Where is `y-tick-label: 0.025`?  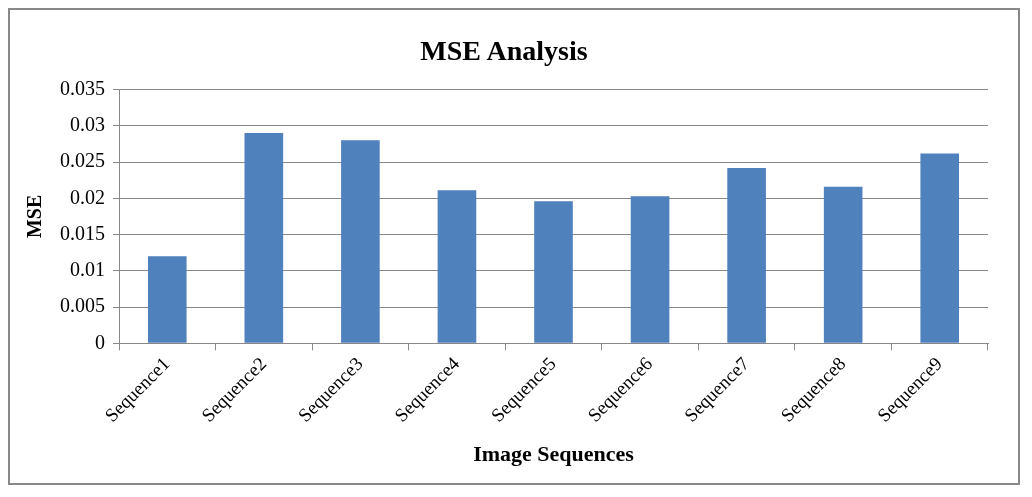 y-tick-label: 0.025 is located at coordinates (82, 160).